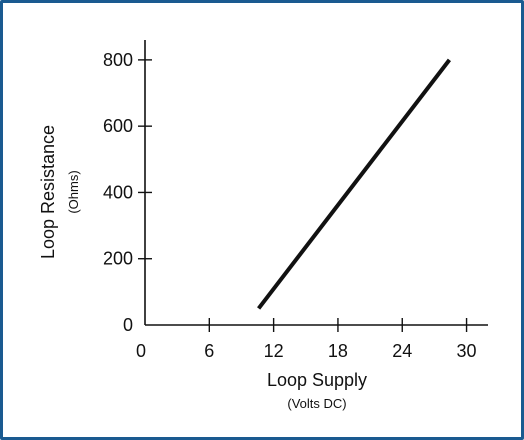 The image size is (524, 440). What do you see at coordinates (141, 351) in the screenshot?
I see `x-tick-label-0: 0` at bounding box center [141, 351].